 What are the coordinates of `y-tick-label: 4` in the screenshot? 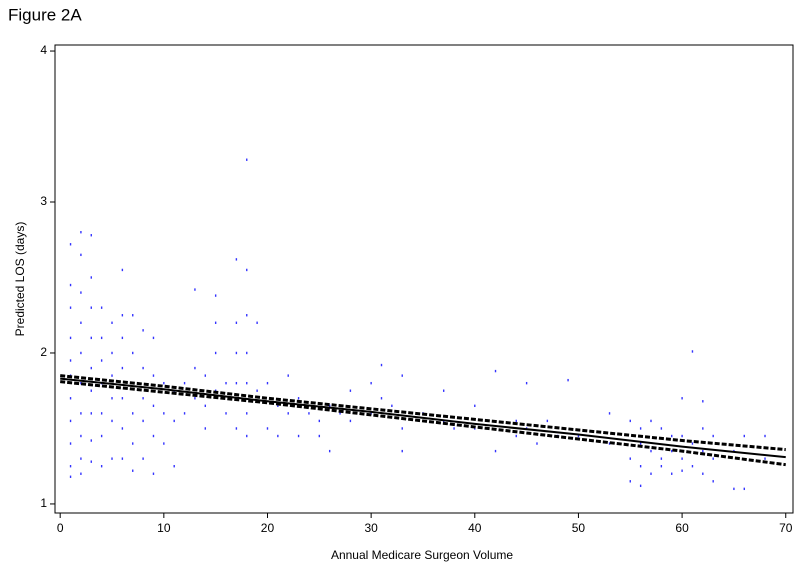 It's located at (43, 50).